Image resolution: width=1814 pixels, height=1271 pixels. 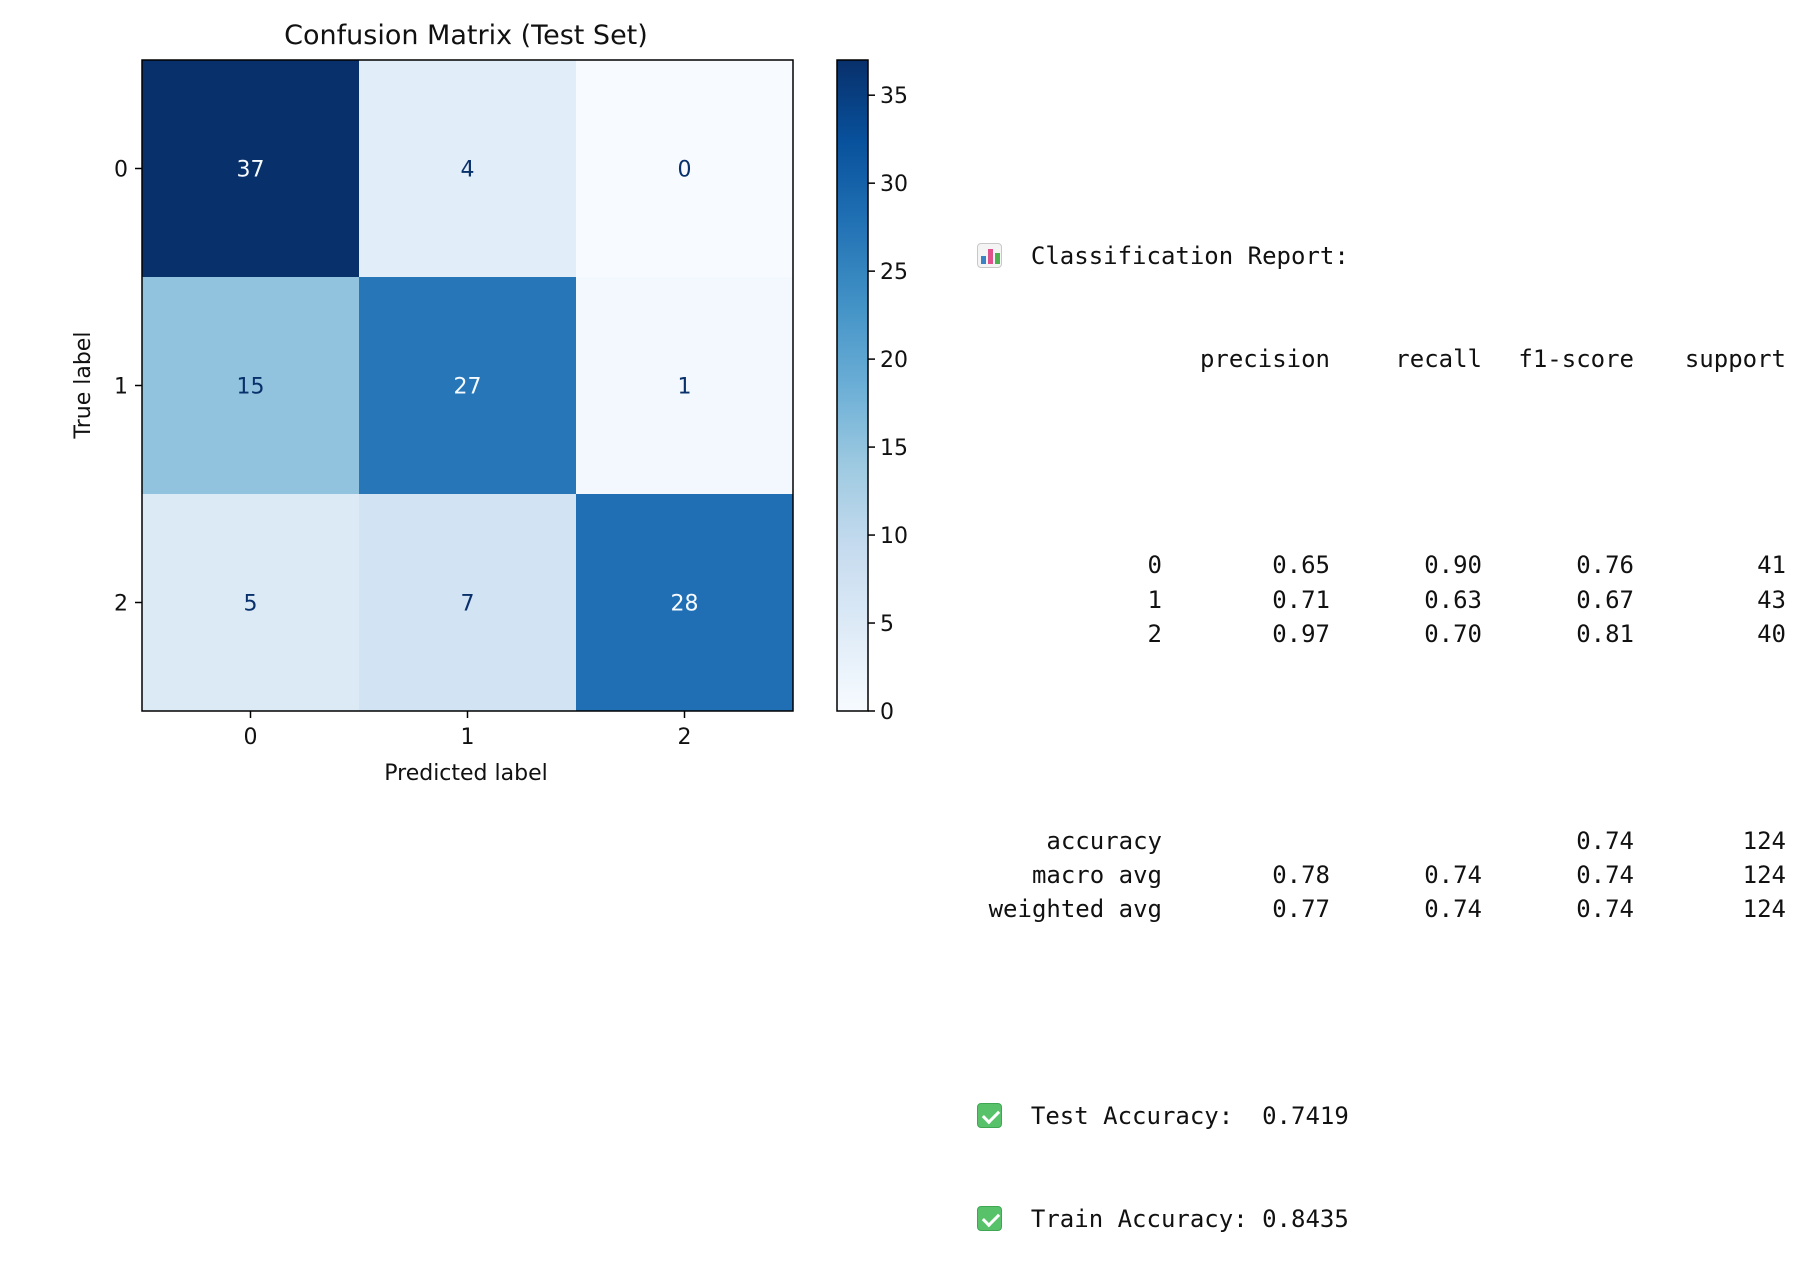 What do you see at coordinates (466, 35) in the screenshot?
I see `chart-title: Confusion Matrix (Test Set)` at bounding box center [466, 35].